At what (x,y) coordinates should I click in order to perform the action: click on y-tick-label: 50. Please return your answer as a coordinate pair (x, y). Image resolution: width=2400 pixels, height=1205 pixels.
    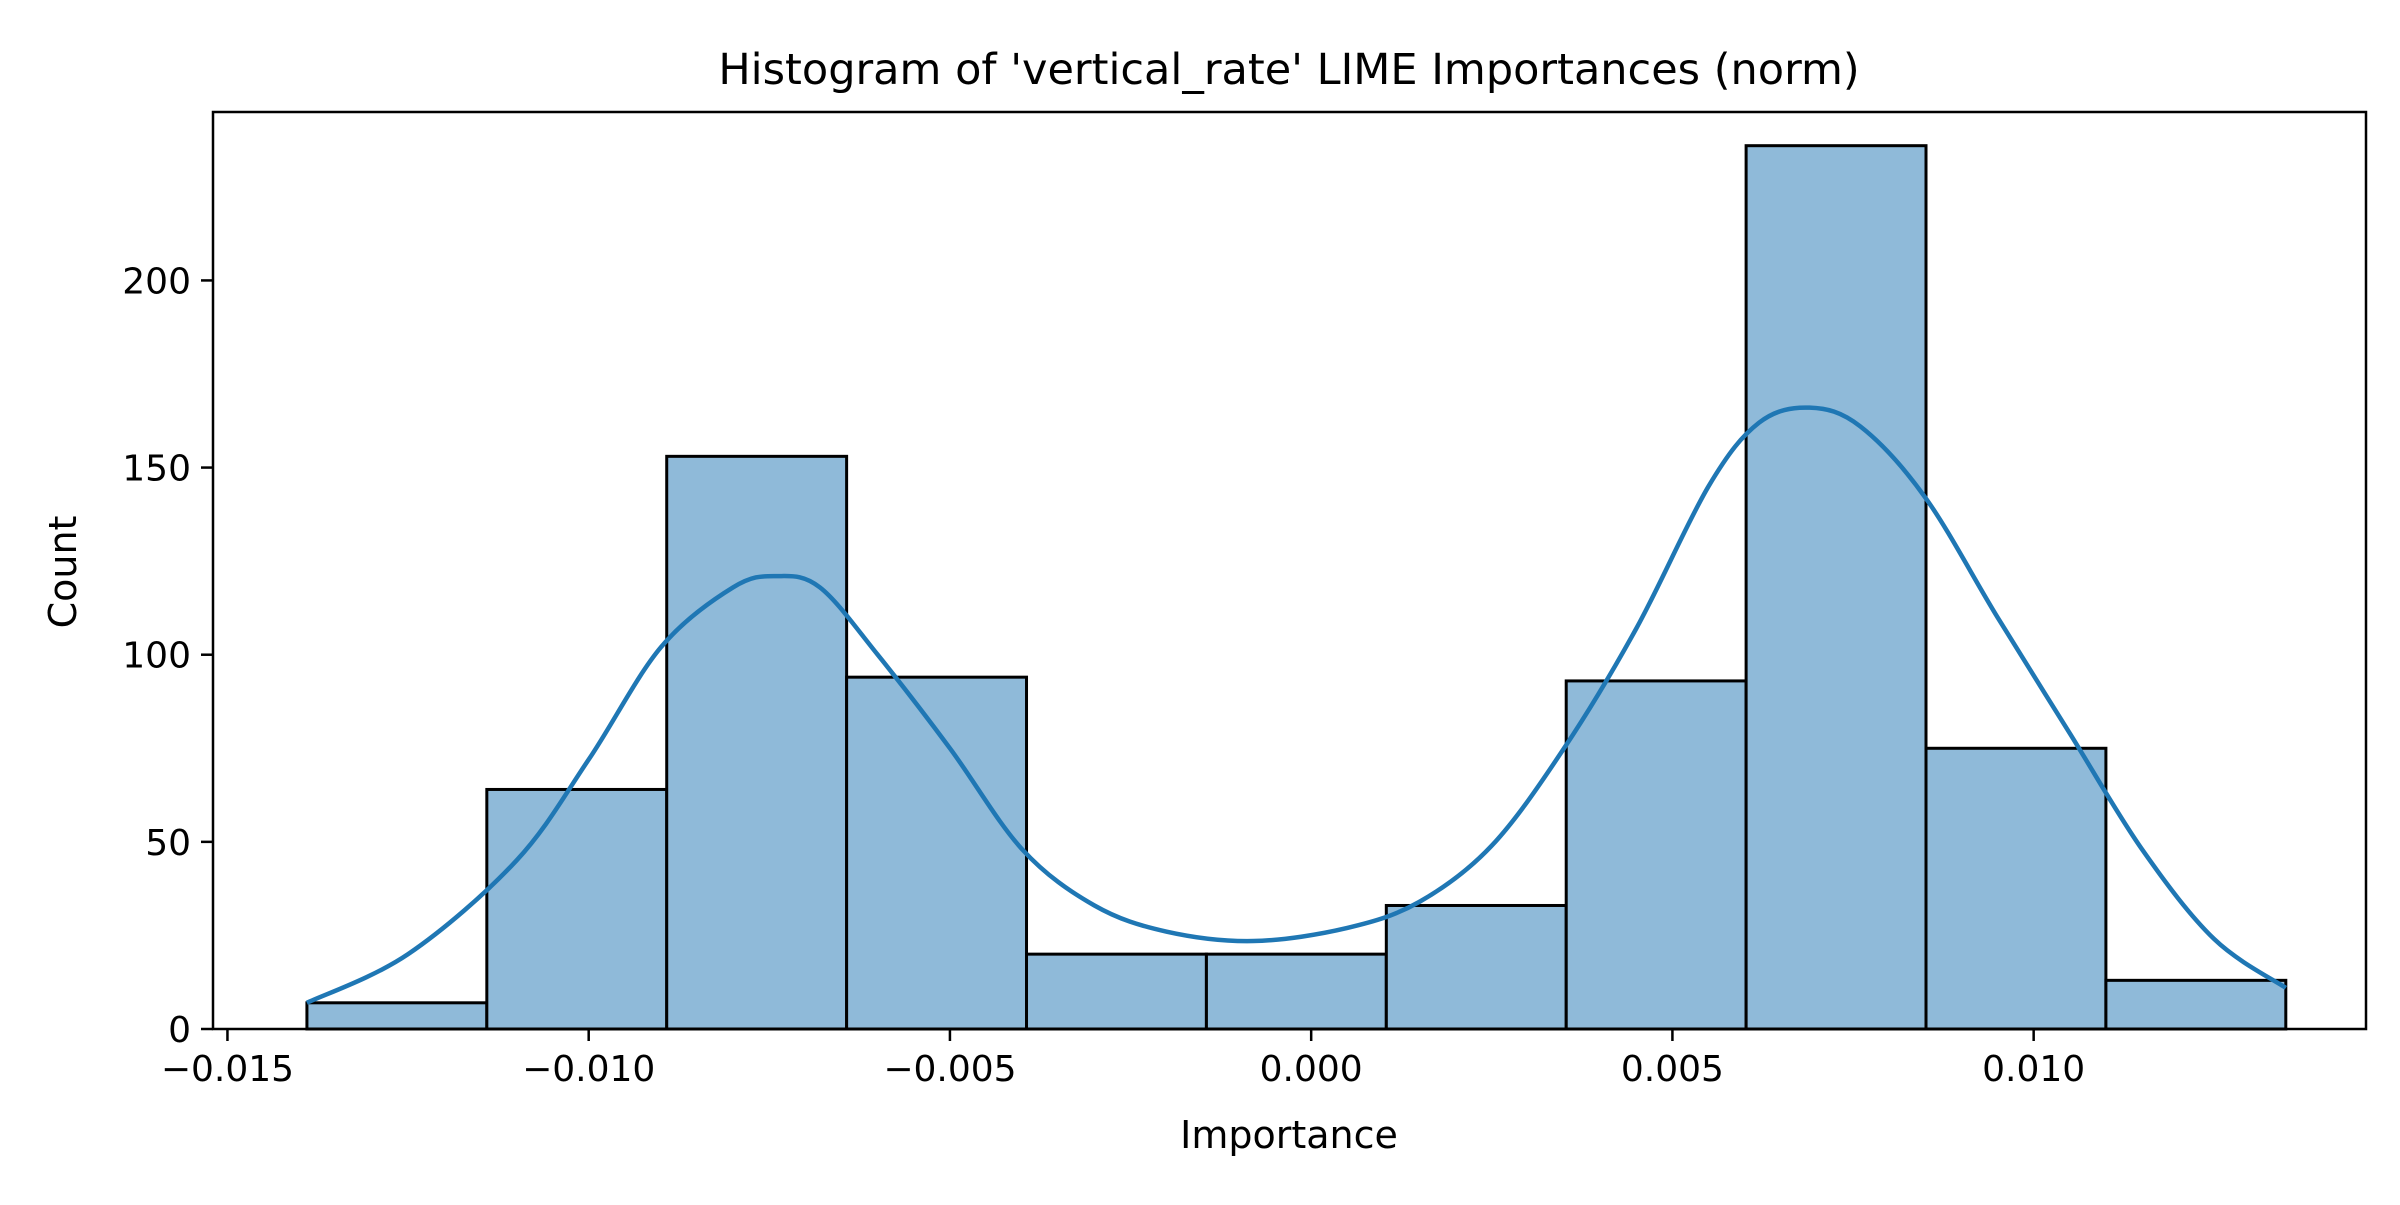
    Looking at the image, I should click on (168, 843).